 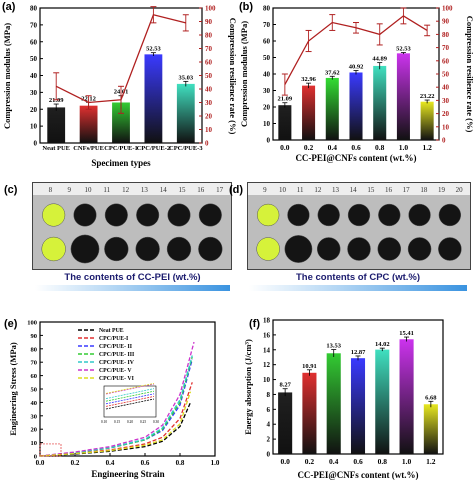 I want to click on panel-a-label: (a), so click(x=9, y=7).